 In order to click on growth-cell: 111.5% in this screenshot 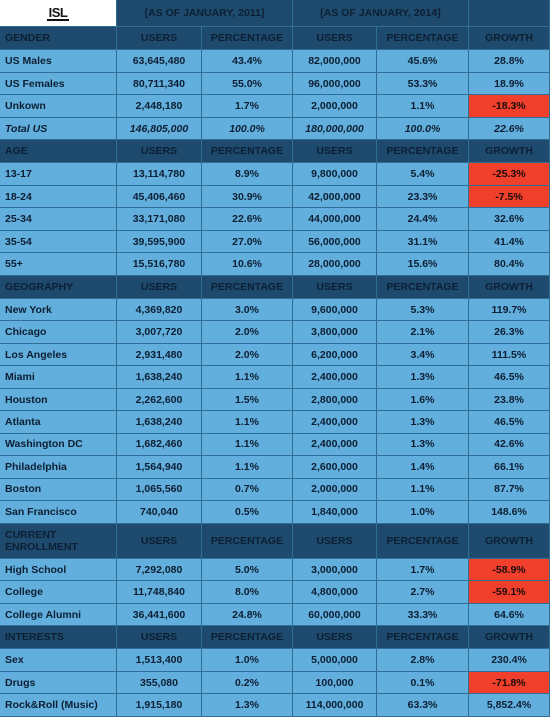, I will do `click(509, 355)`.